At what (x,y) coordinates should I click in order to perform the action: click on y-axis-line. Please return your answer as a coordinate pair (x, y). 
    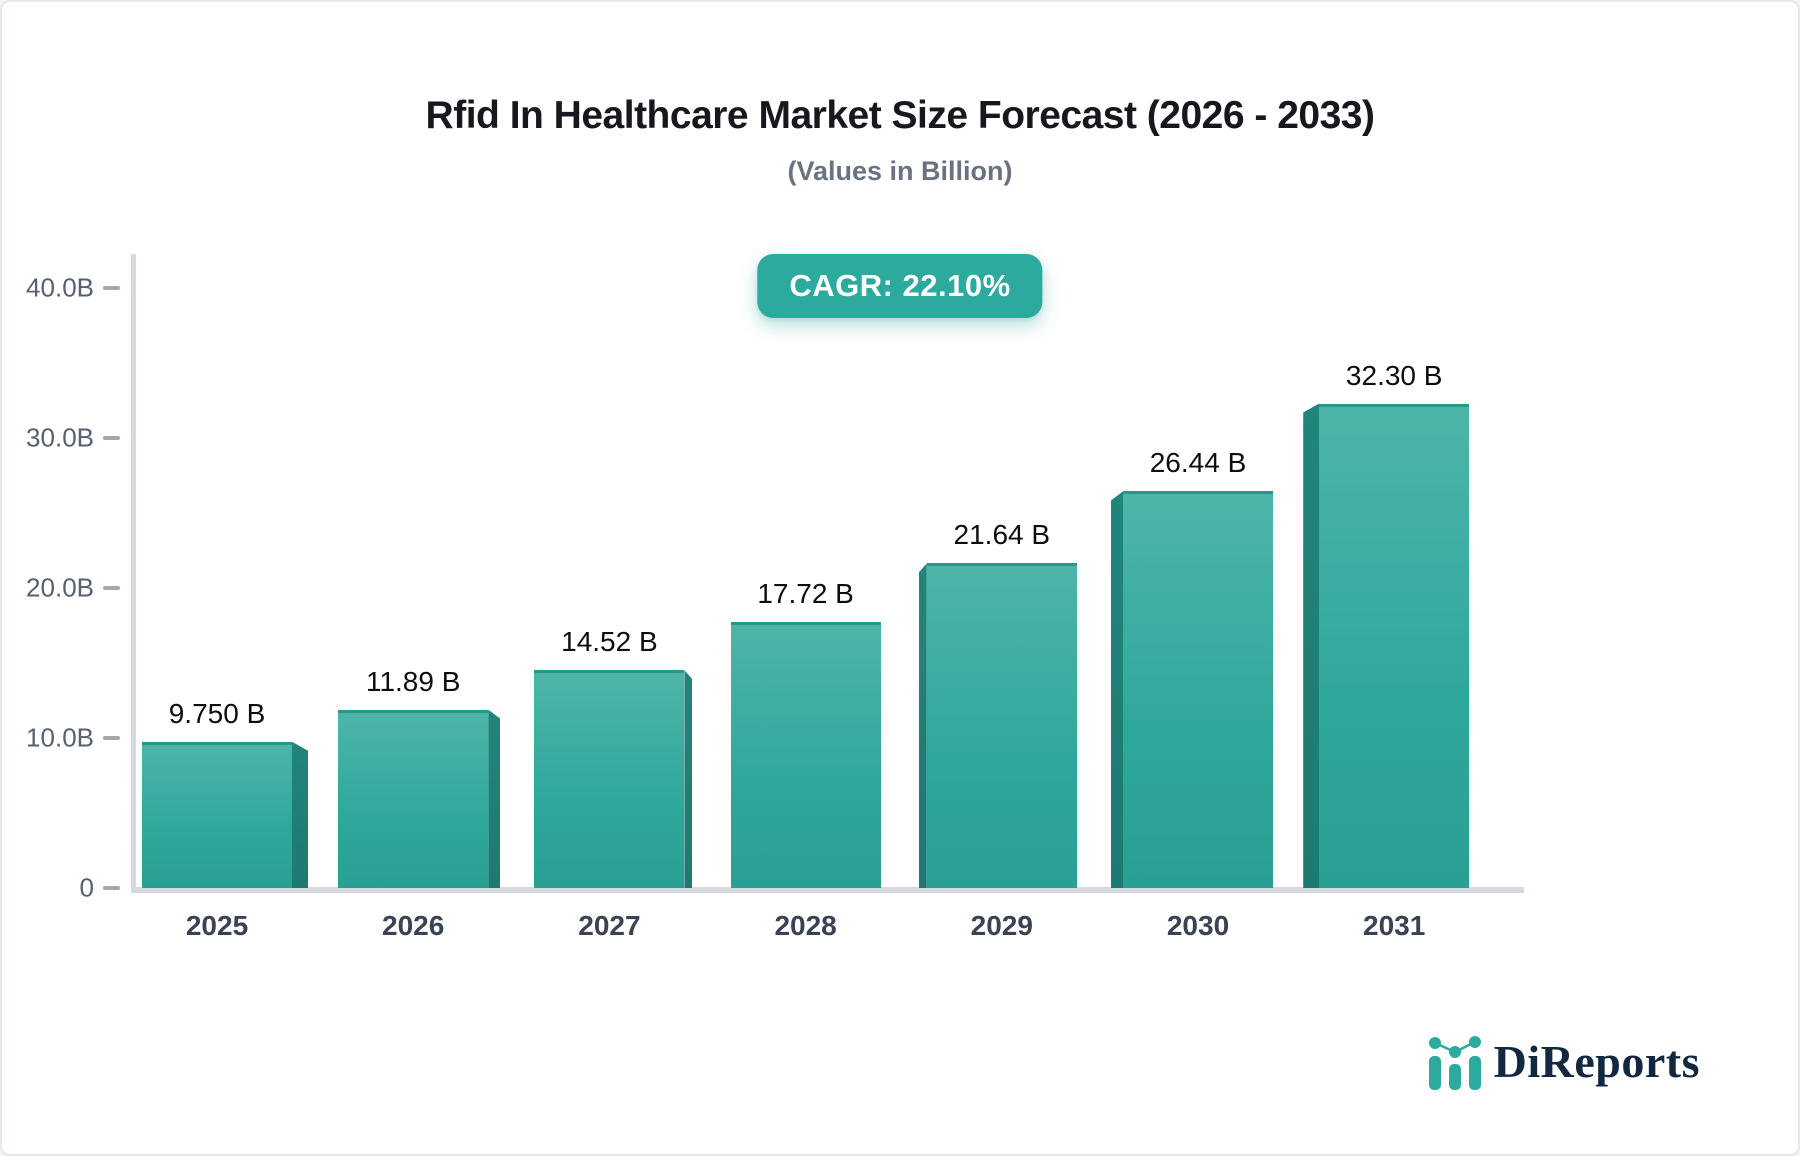
    Looking at the image, I should click on (133, 573).